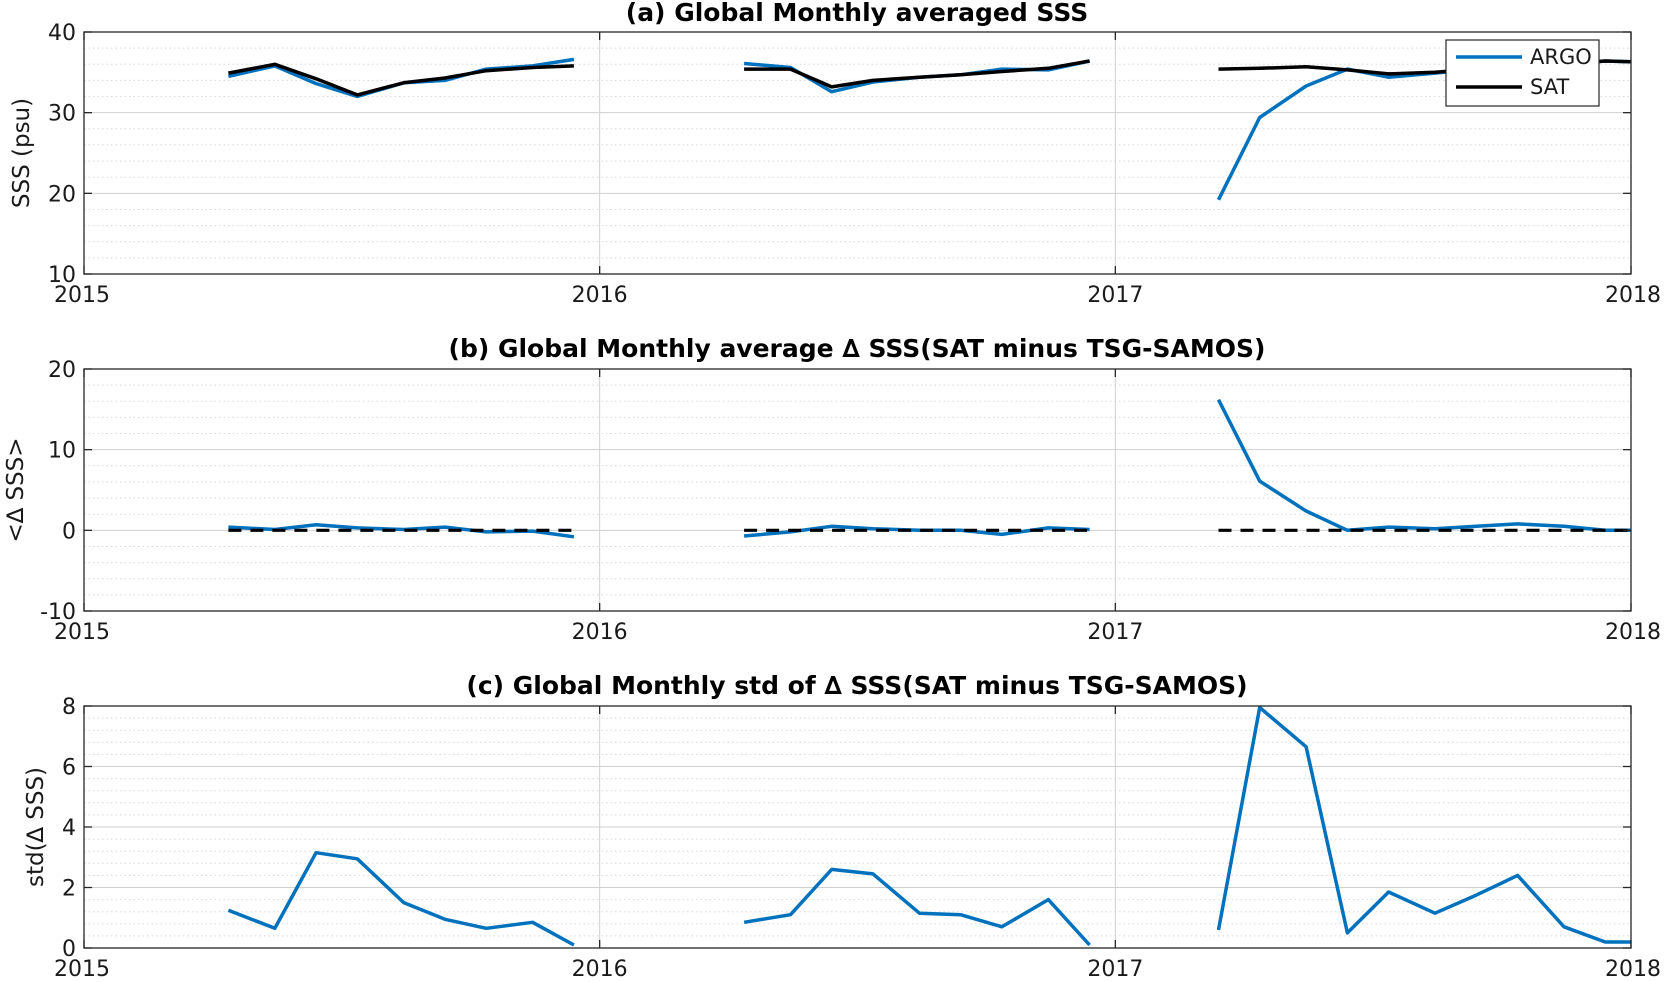 This screenshot has height=982, width=1665. Describe the element at coordinates (62, 114) in the screenshot. I see `panel-a-y-tick-label: 30` at that location.